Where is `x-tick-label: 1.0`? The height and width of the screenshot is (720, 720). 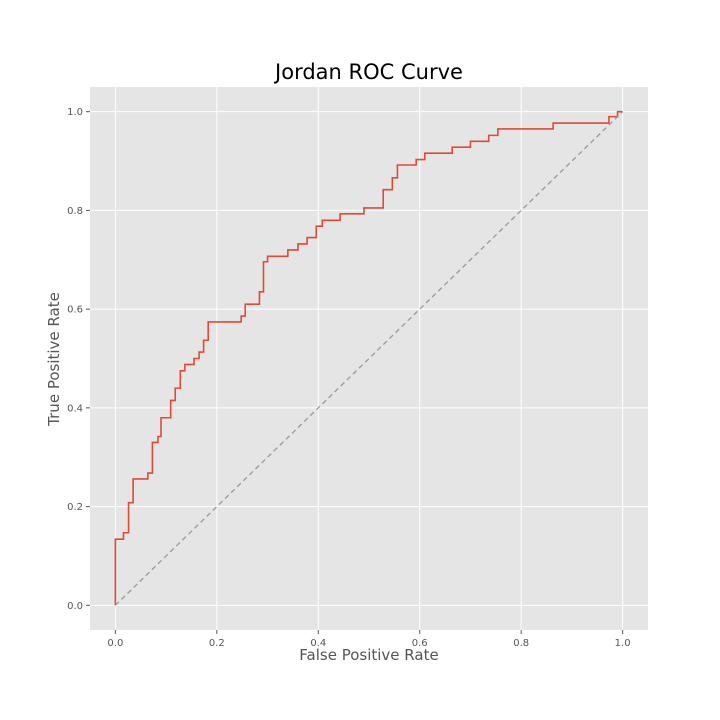
x-tick-label: 1.0 is located at coordinates (623, 643).